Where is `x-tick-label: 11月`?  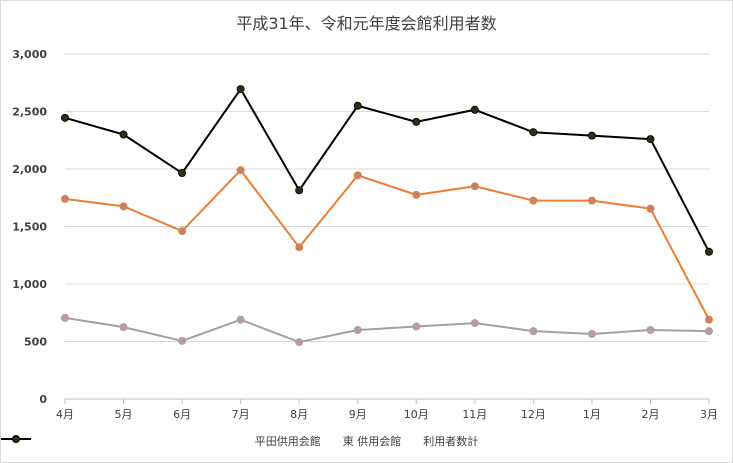
x-tick-label: 11月 is located at coordinates (474, 414).